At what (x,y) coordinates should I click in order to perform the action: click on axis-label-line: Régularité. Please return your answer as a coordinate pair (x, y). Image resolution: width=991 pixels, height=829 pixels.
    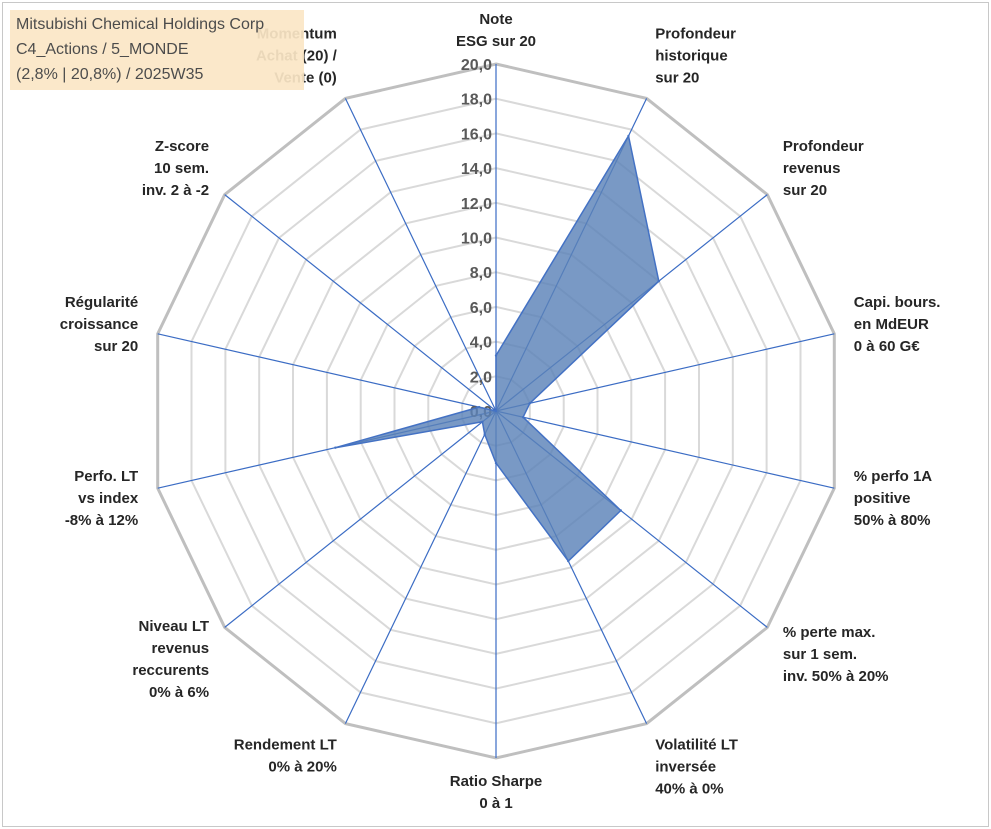
    Looking at the image, I should click on (101, 302).